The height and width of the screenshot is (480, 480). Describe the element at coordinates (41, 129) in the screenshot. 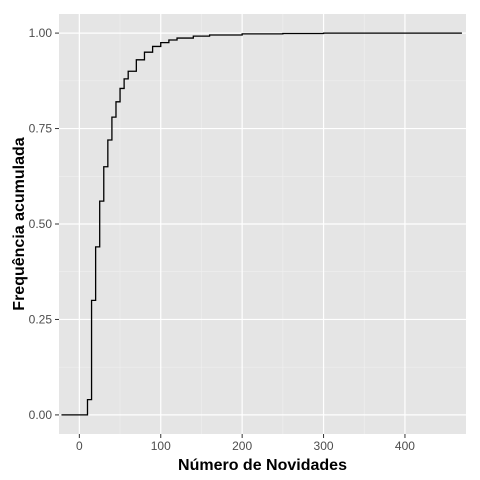

I see `y-tick-label: 0.75` at that location.